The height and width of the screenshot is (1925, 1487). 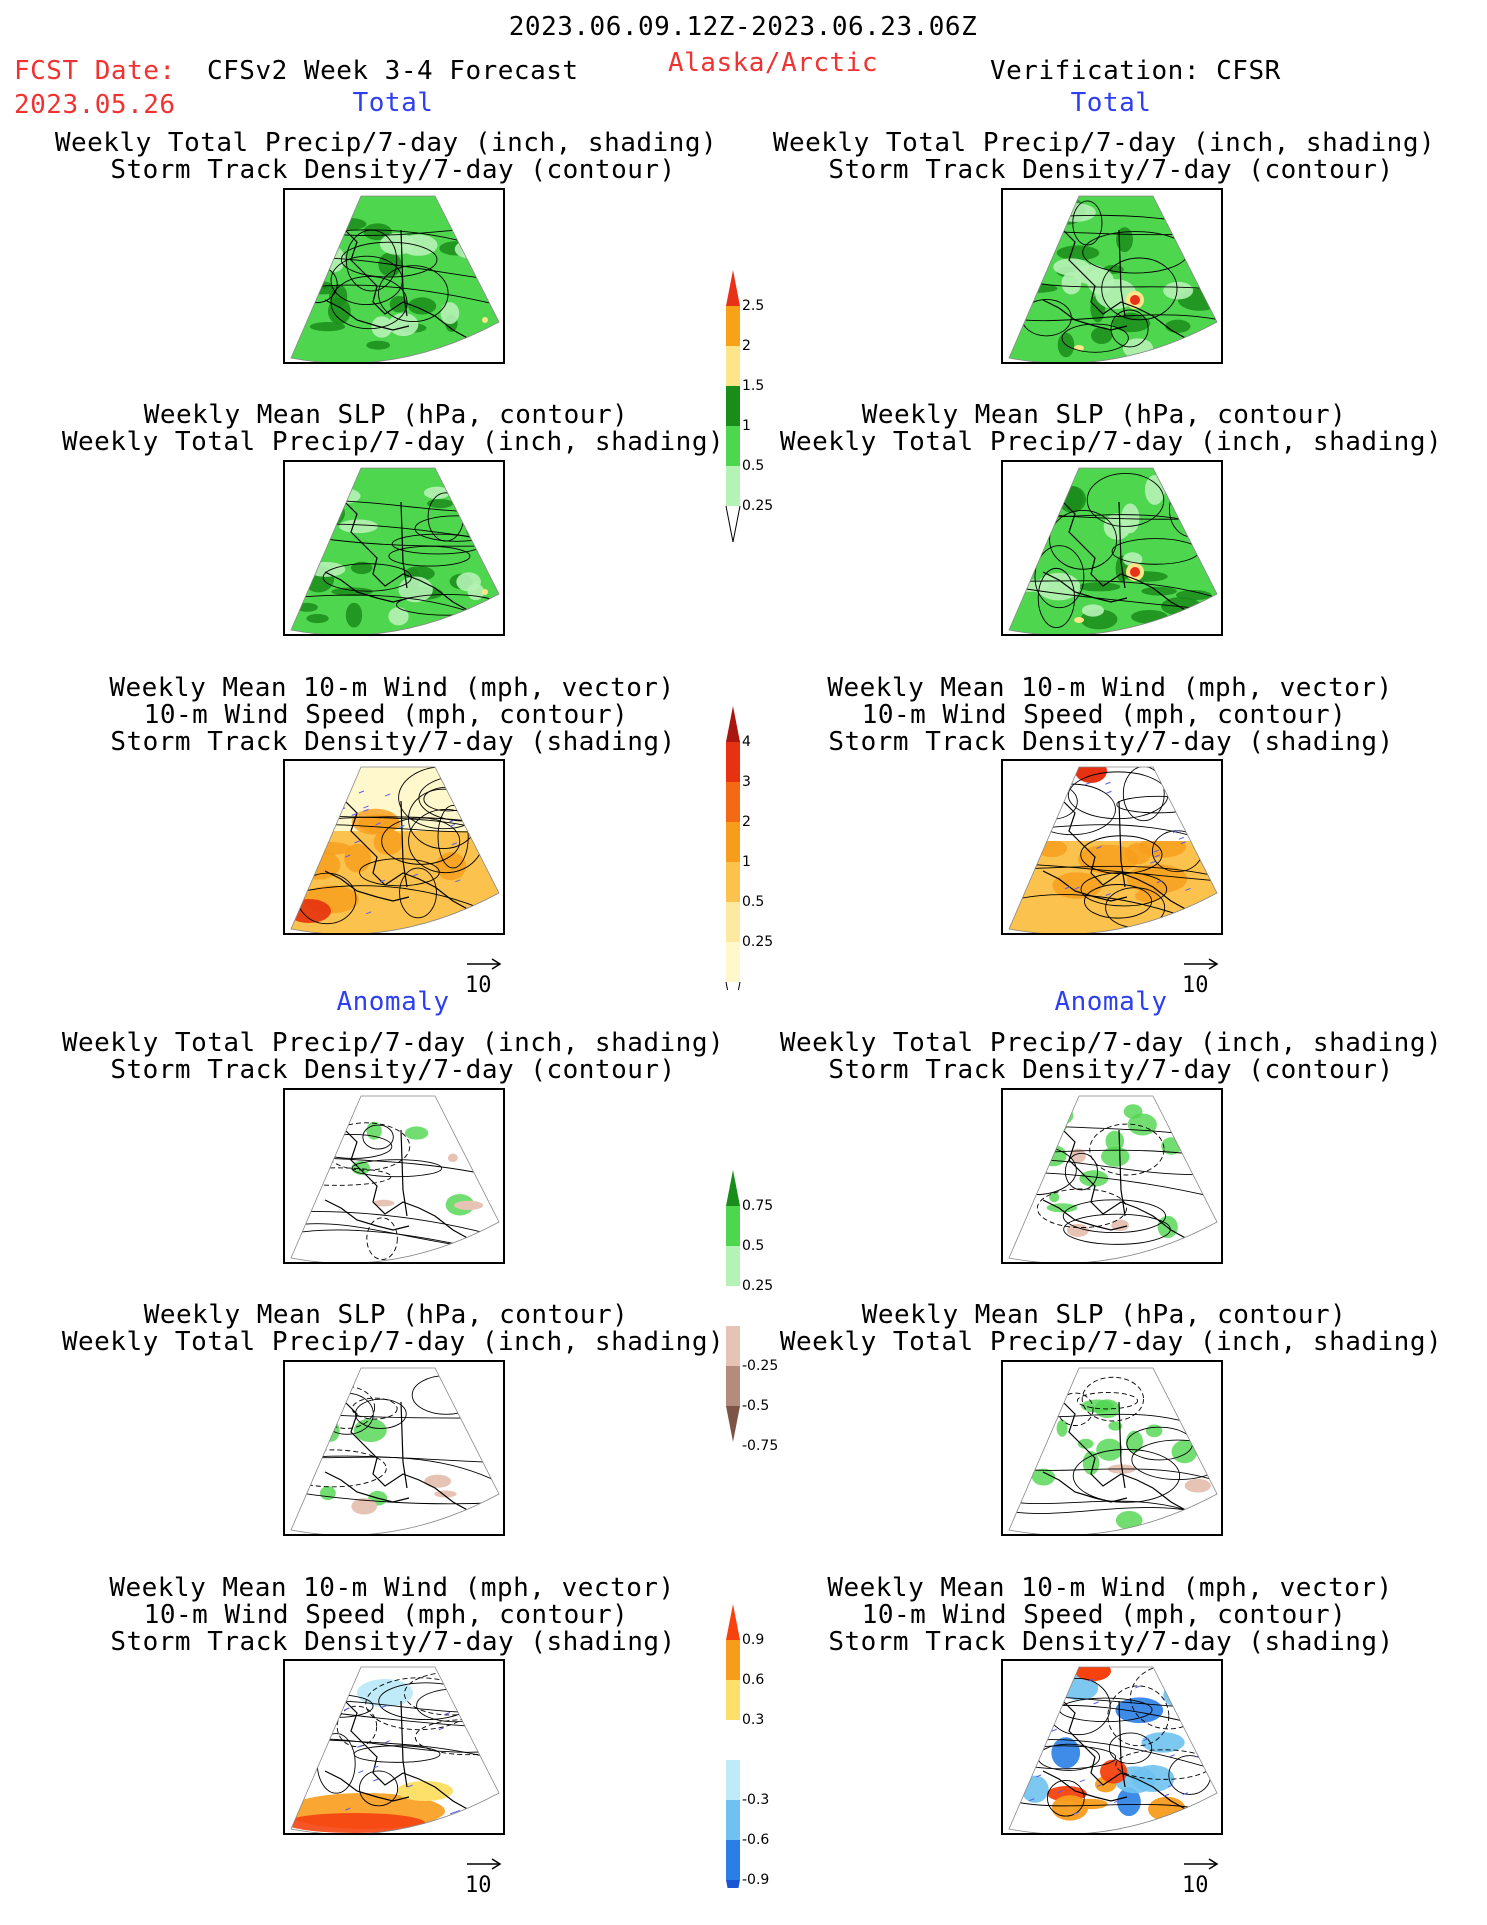 What do you see at coordinates (1111, 742) in the screenshot?
I see `title-total-wind-right-3: Storm Track Density/7-day (shading)` at bounding box center [1111, 742].